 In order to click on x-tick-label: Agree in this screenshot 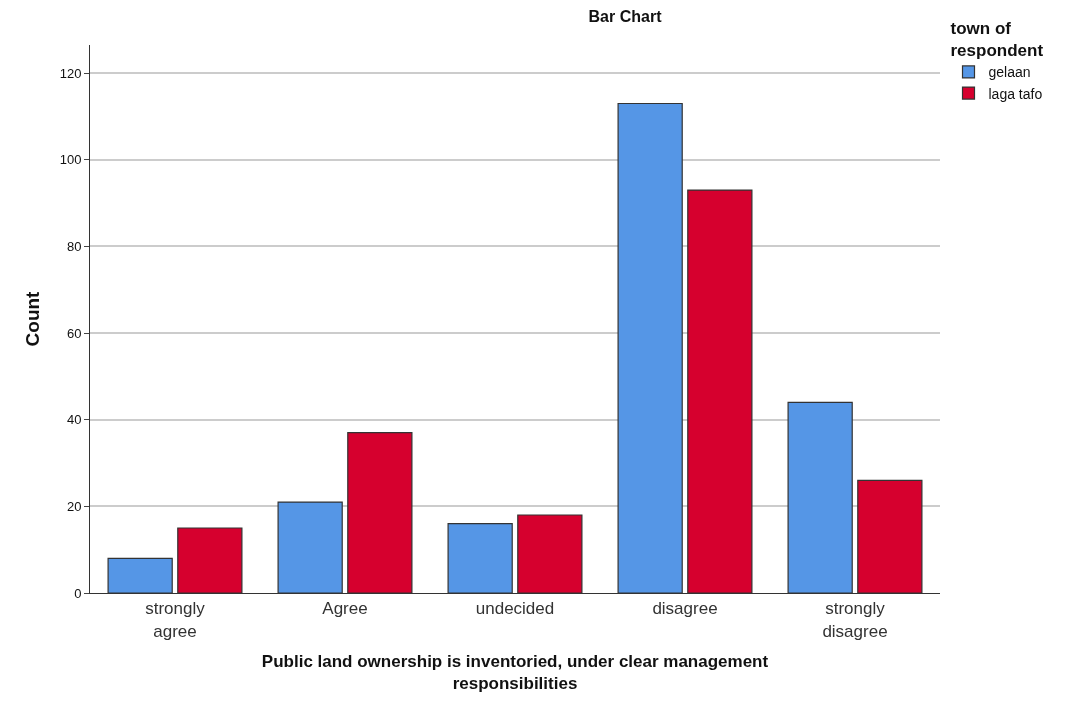, I will do `click(345, 609)`.